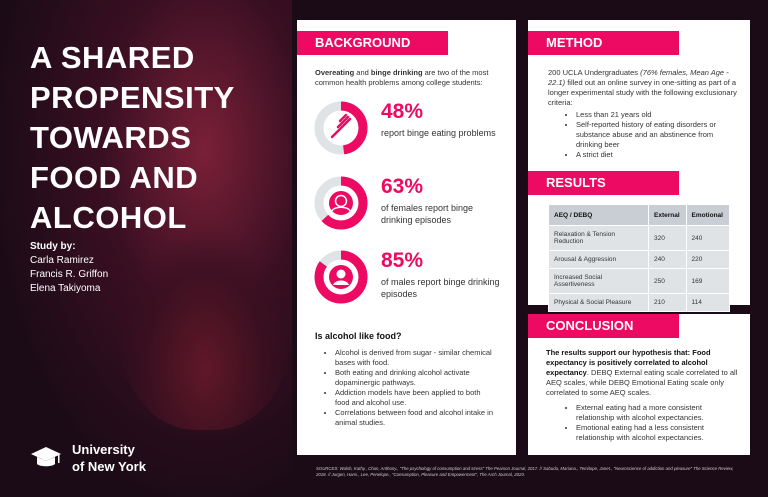 The width and height of the screenshot is (768, 497). Describe the element at coordinates (603, 43) in the screenshot. I see `method-heading: METHOD` at that location.